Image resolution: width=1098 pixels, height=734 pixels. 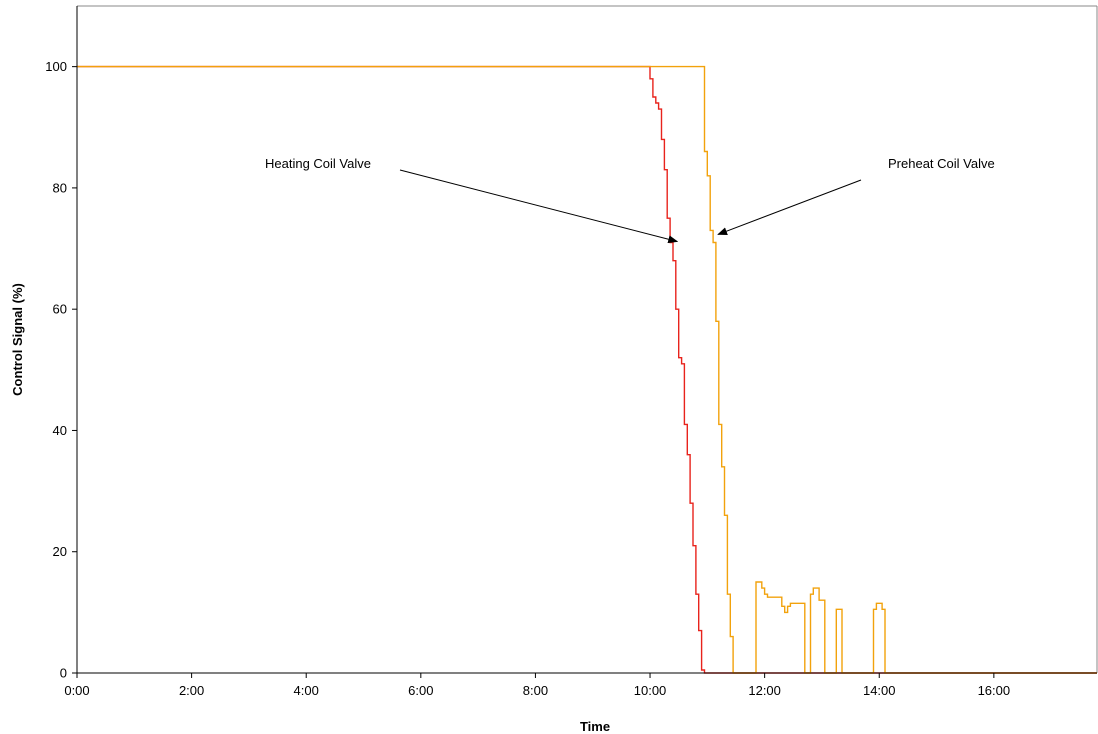 I want to click on y-tick-label: 40, so click(x=60, y=430).